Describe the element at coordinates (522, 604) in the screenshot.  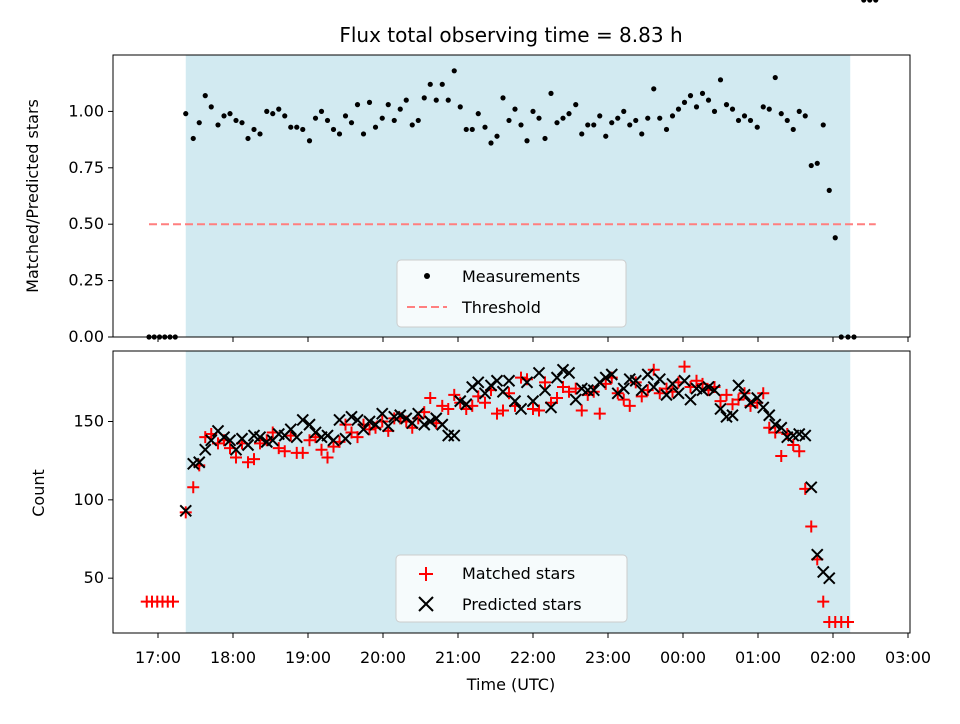
I see `legend-predicted-label: Predicted stars` at that location.